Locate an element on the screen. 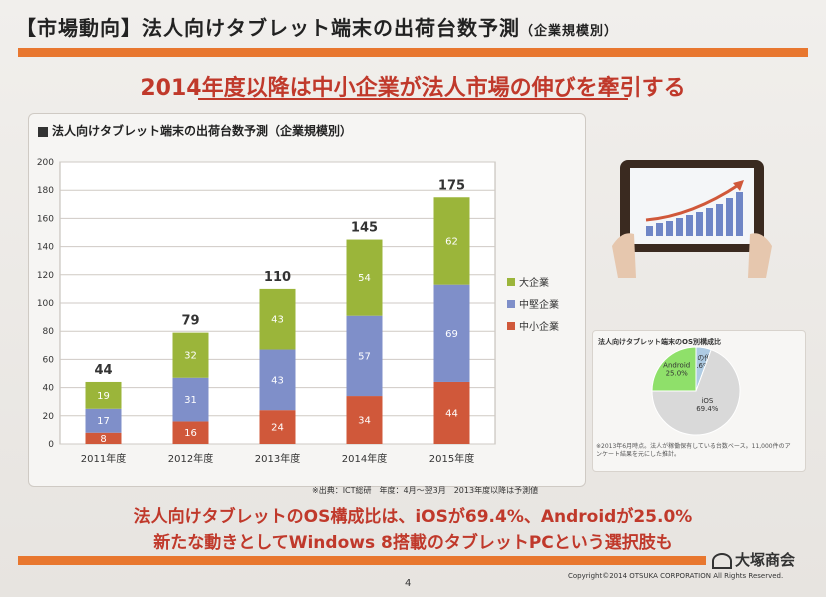 This screenshot has width=826, height=597. x-tick-label: 2013年度 is located at coordinates (277, 458).